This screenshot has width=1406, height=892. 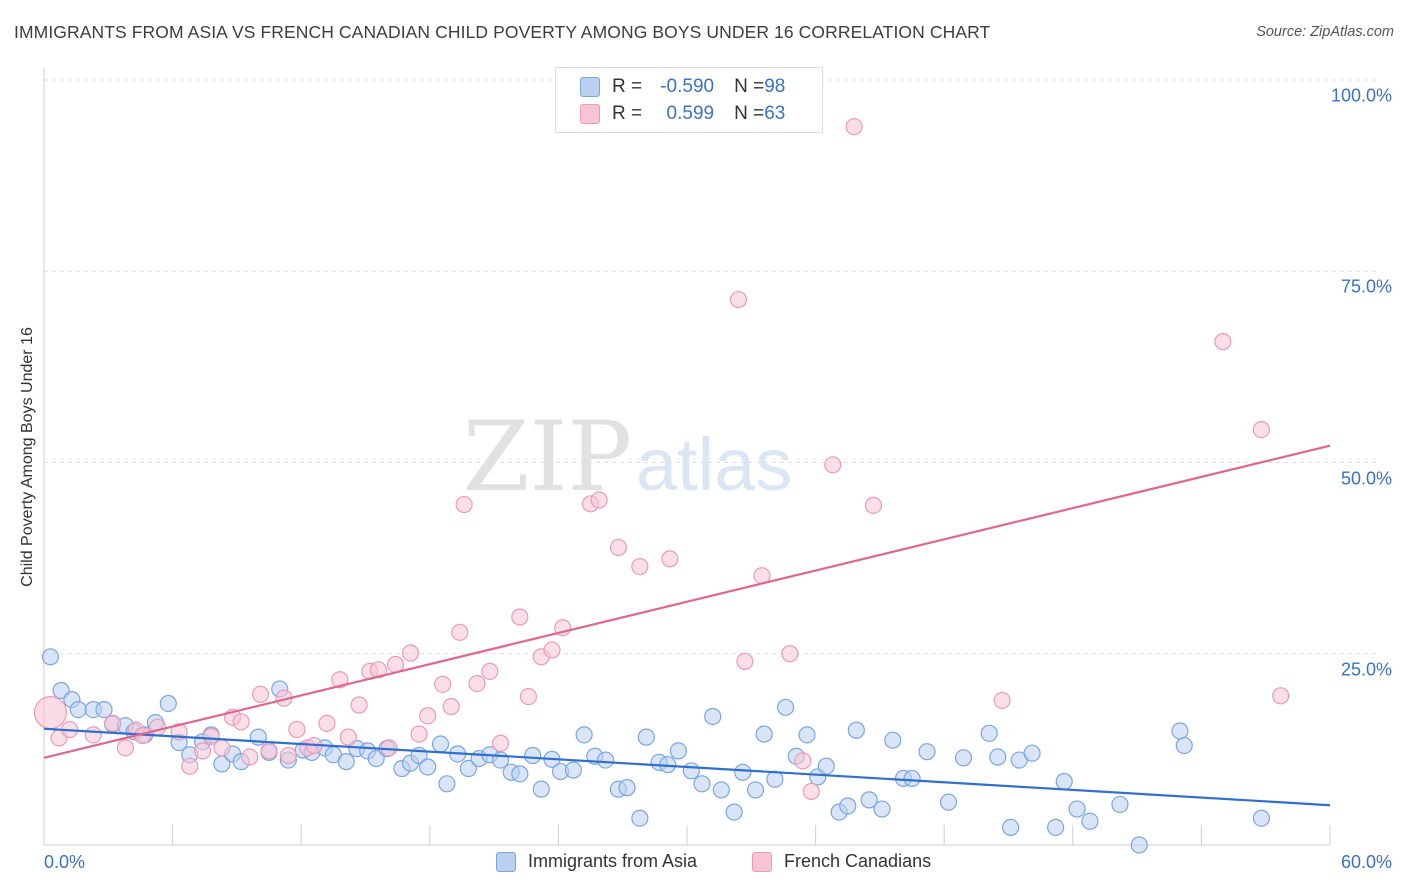 What do you see at coordinates (688, 113) in the screenshot?
I see `legend-r-value-french: 0.599` at bounding box center [688, 113].